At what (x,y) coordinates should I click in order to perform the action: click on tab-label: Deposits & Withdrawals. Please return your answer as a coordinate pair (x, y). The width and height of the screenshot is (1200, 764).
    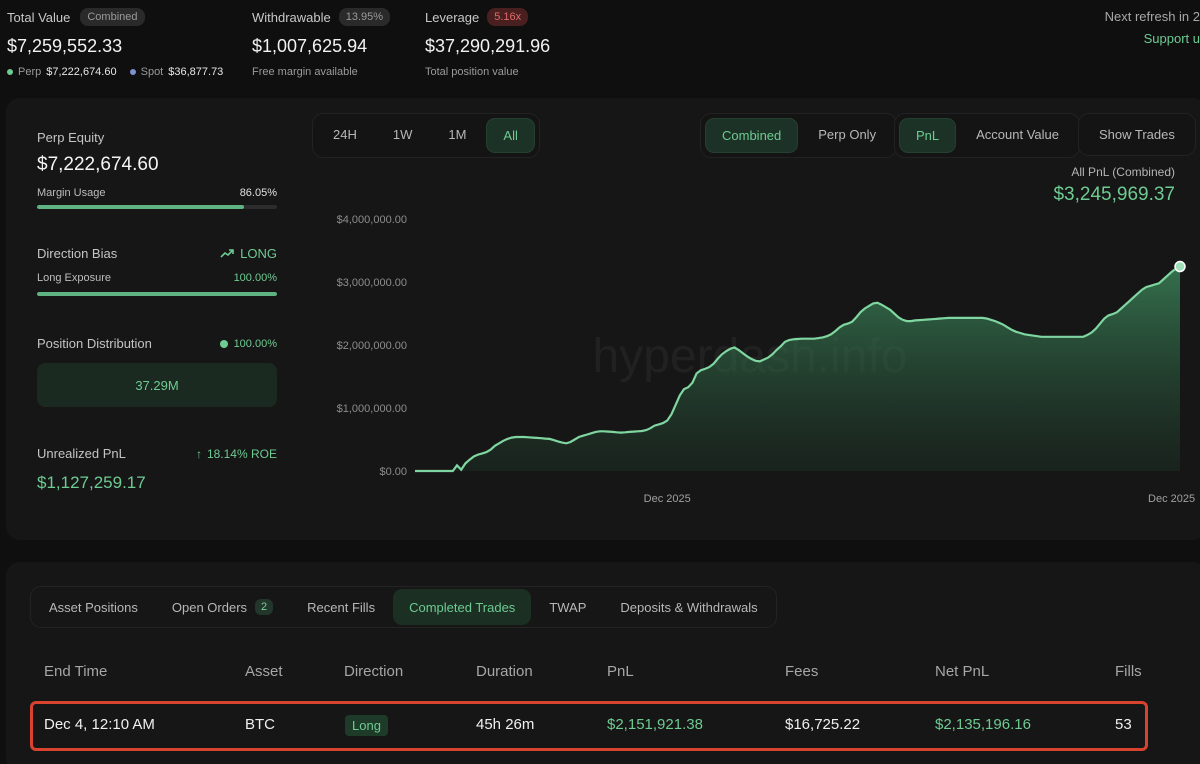
    Looking at the image, I should click on (689, 607).